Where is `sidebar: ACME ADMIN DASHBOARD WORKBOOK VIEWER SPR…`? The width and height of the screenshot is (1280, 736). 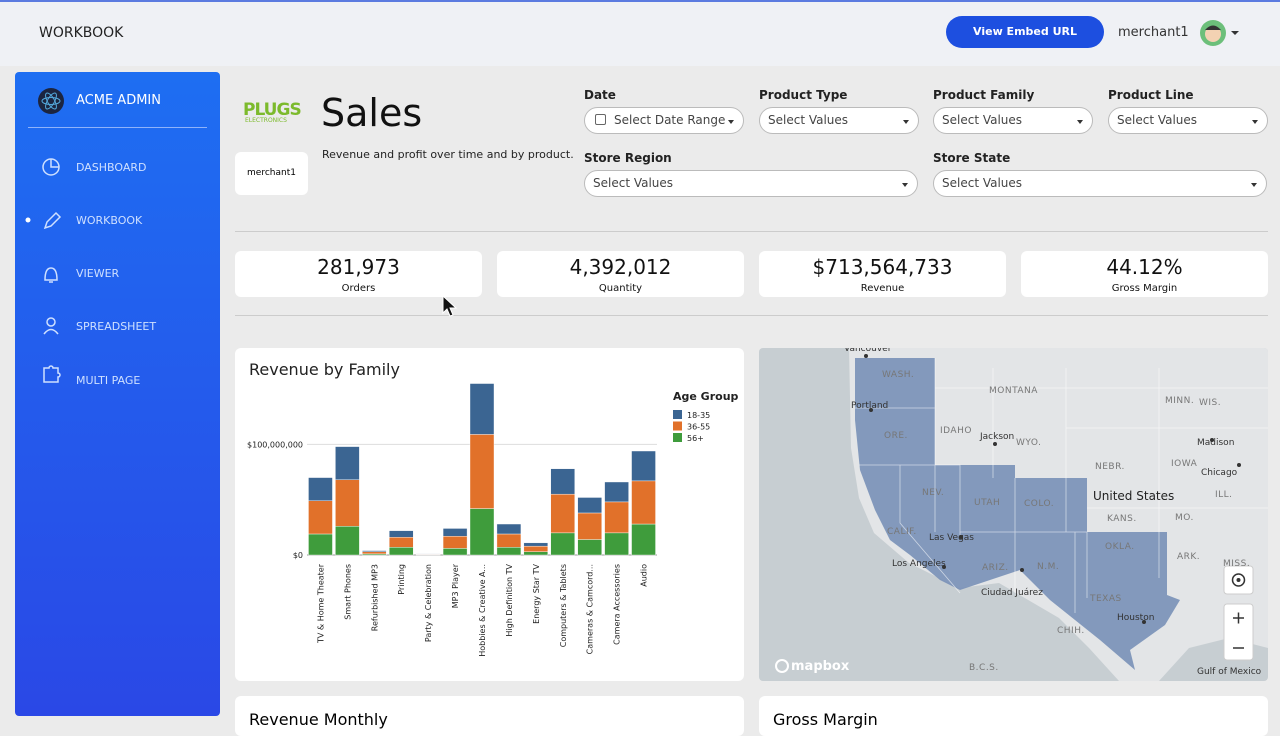 sidebar: ACME ADMIN DASHBOARD WORKBOOK VIEWER SPR… is located at coordinates (117, 394).